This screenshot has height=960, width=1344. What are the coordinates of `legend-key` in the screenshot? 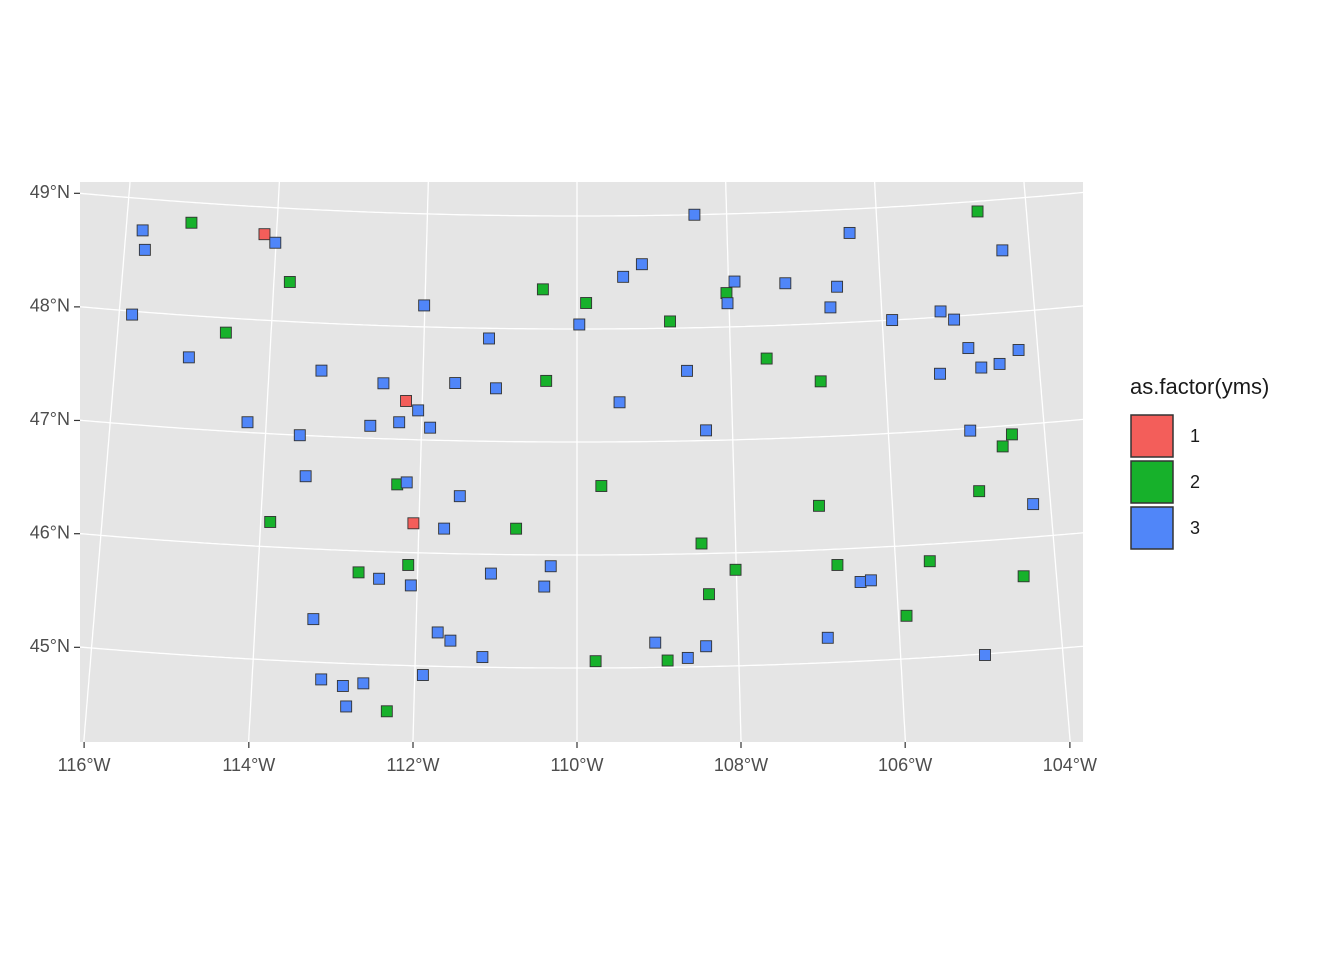 It's located at (1152, 436).